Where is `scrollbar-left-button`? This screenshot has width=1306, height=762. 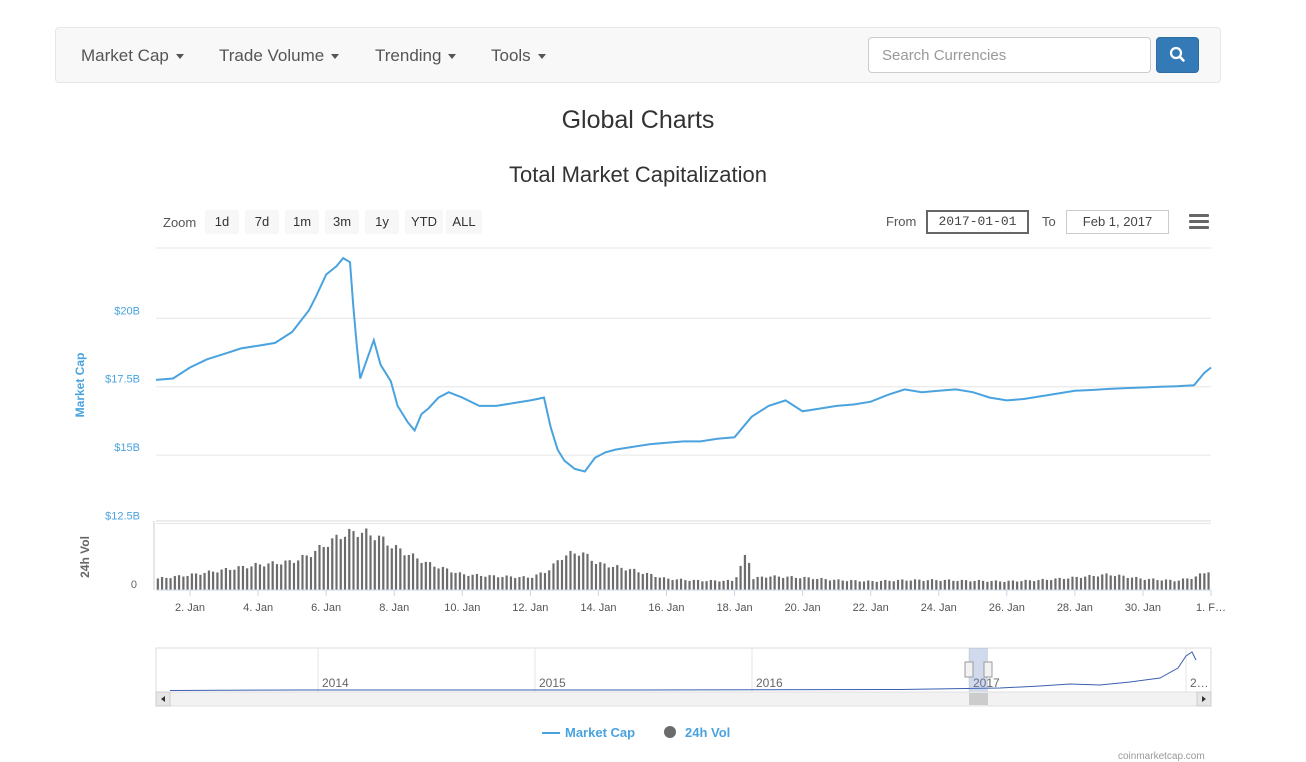 scrollbar-left-button is located at coordinates (163, 699).